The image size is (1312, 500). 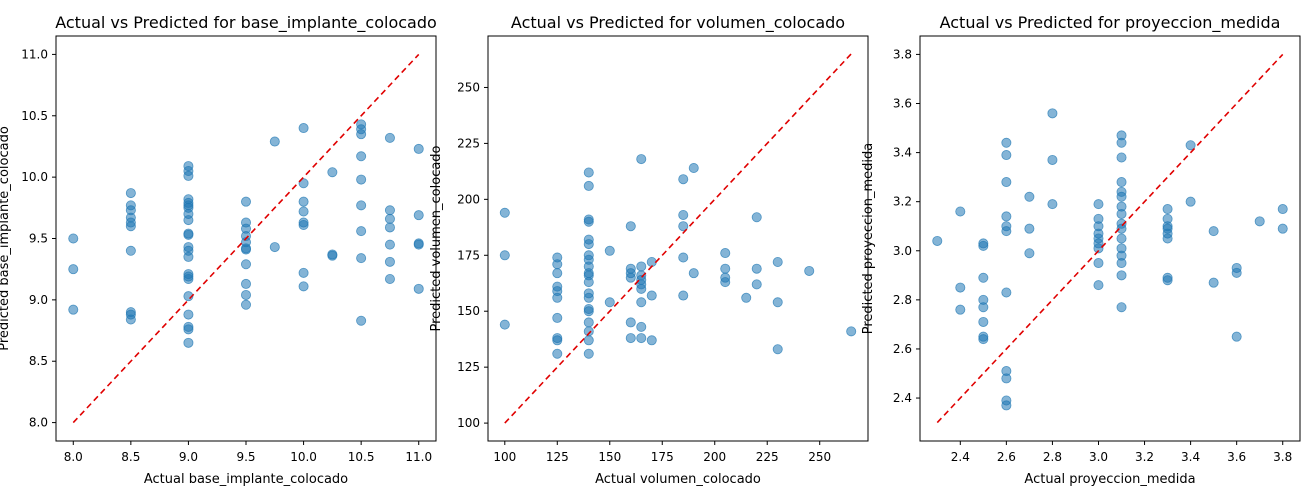 What do you see at coordinates (468, 367) in the screenshot?
I see `y-tick-label: 125` at bounding box center [468, 367].